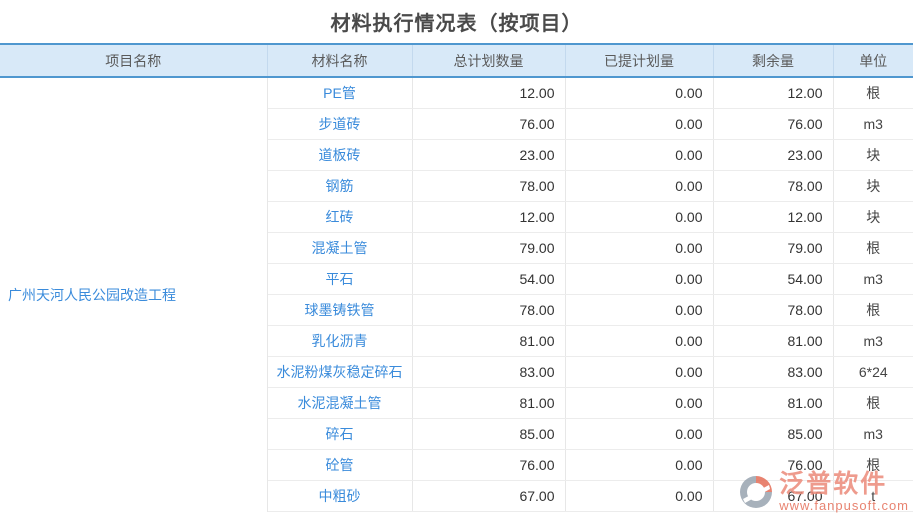  Describe the element at coordinates (92, 294) in the screenshot. I see `project-name-link: 广州天河人民公园改造工程` at that location.